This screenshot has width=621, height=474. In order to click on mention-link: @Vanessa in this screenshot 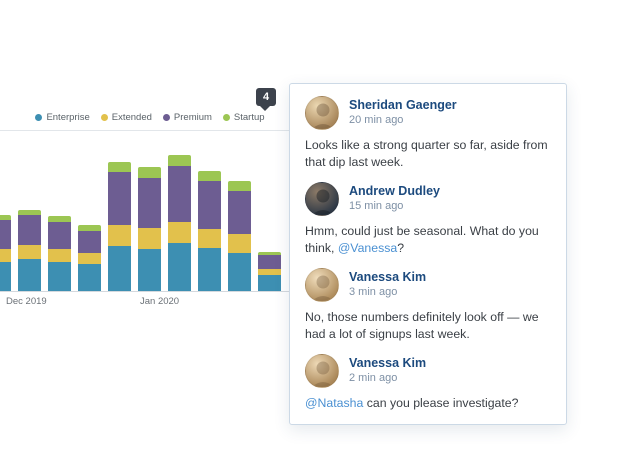, I will do `click(367, 247)`.